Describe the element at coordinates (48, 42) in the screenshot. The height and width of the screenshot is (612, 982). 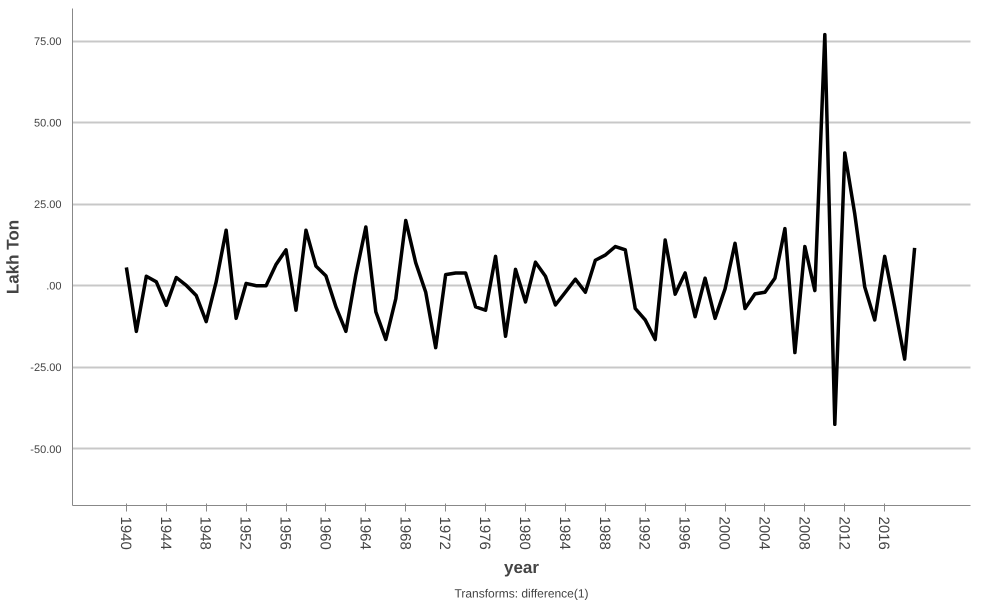
I see `y-tick-label: 75.00` at that location.